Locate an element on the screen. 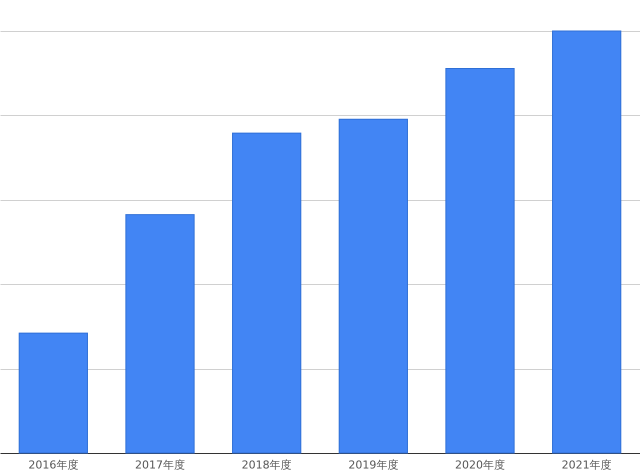 This screenshot has height=476, width=640. x-tick-label: 2021年度 is located at coordinates (587, 465).